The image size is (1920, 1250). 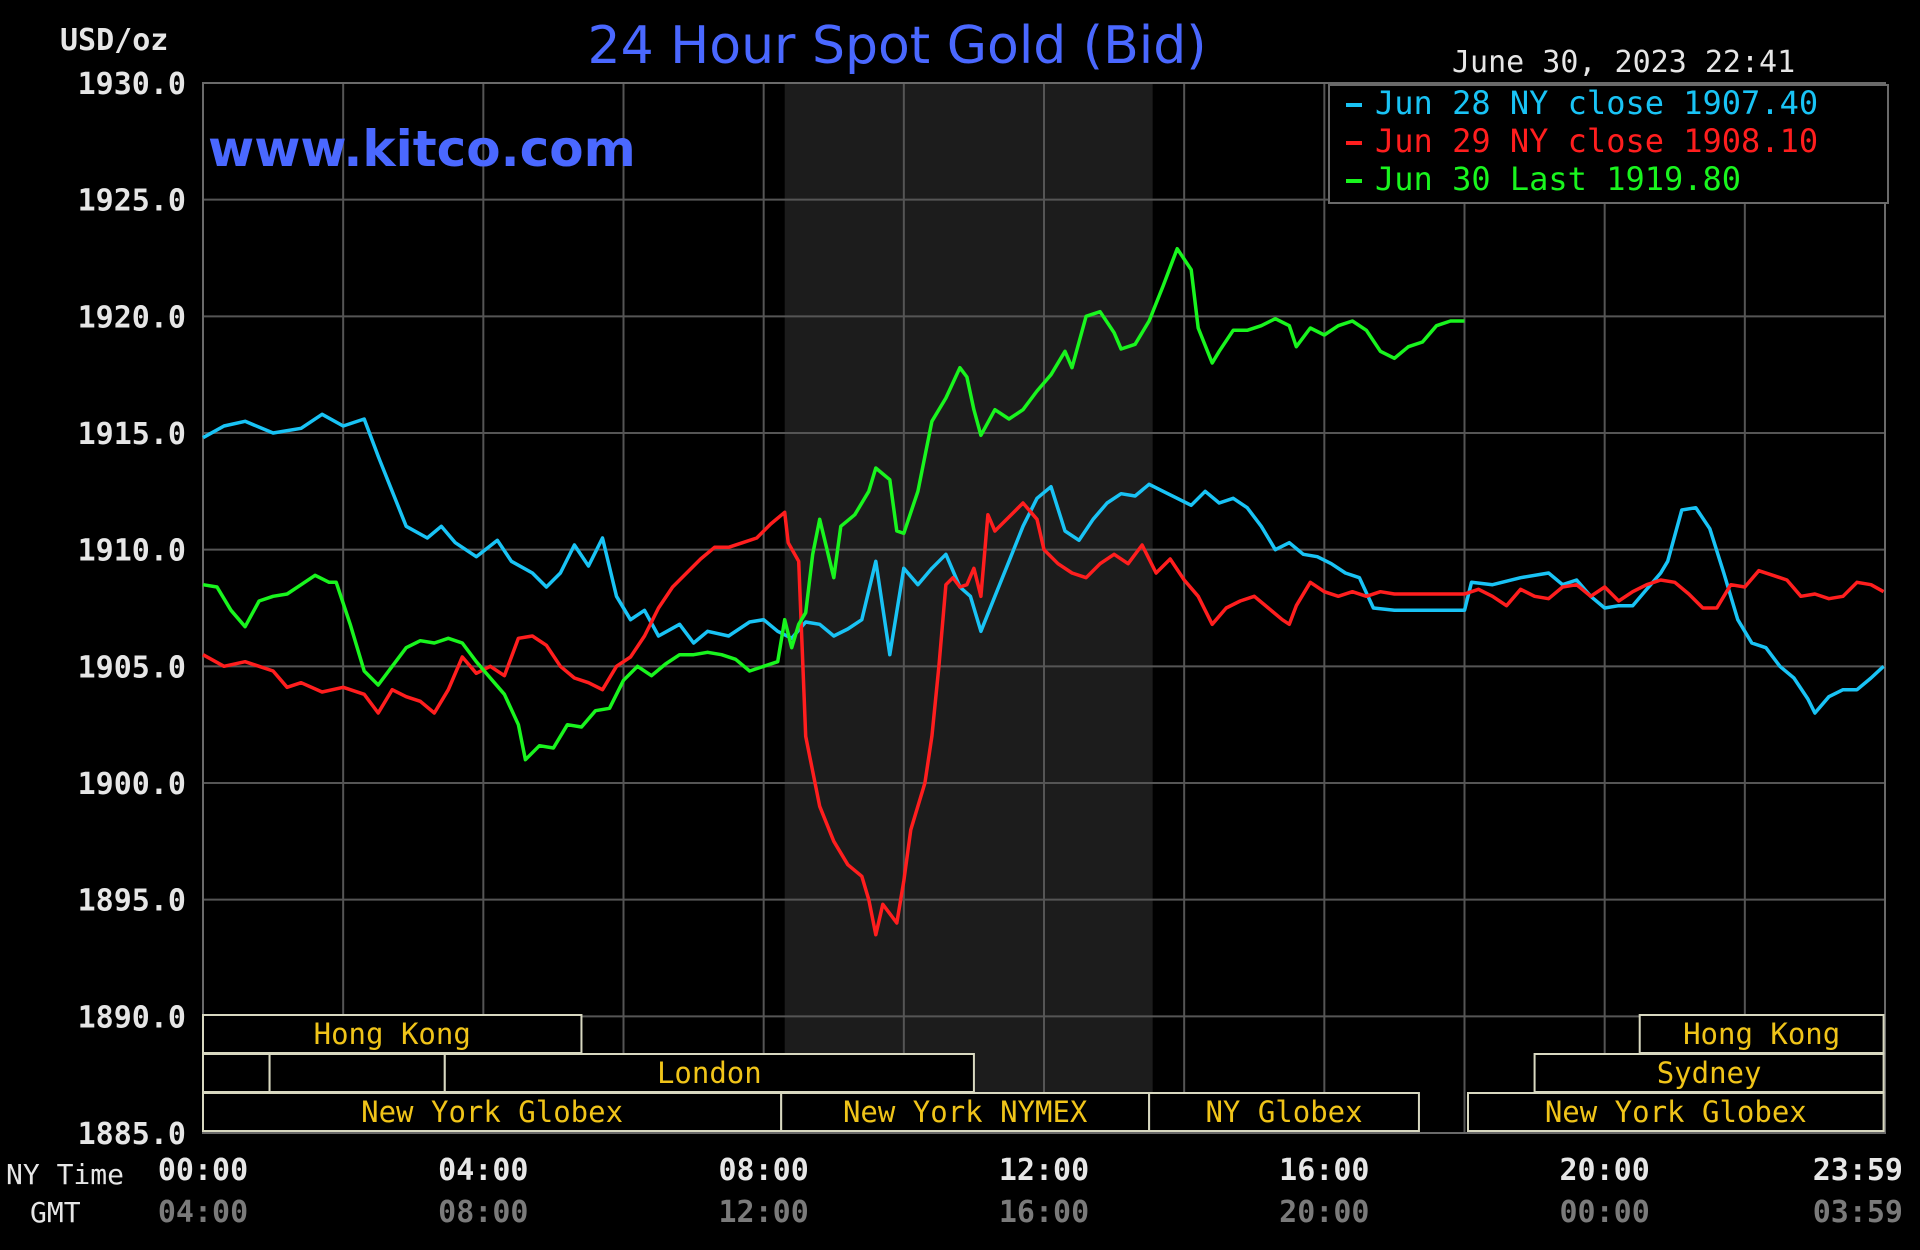 I want to click on x-tick-label-gmt: 12:00, so click(x=764, y=1212).